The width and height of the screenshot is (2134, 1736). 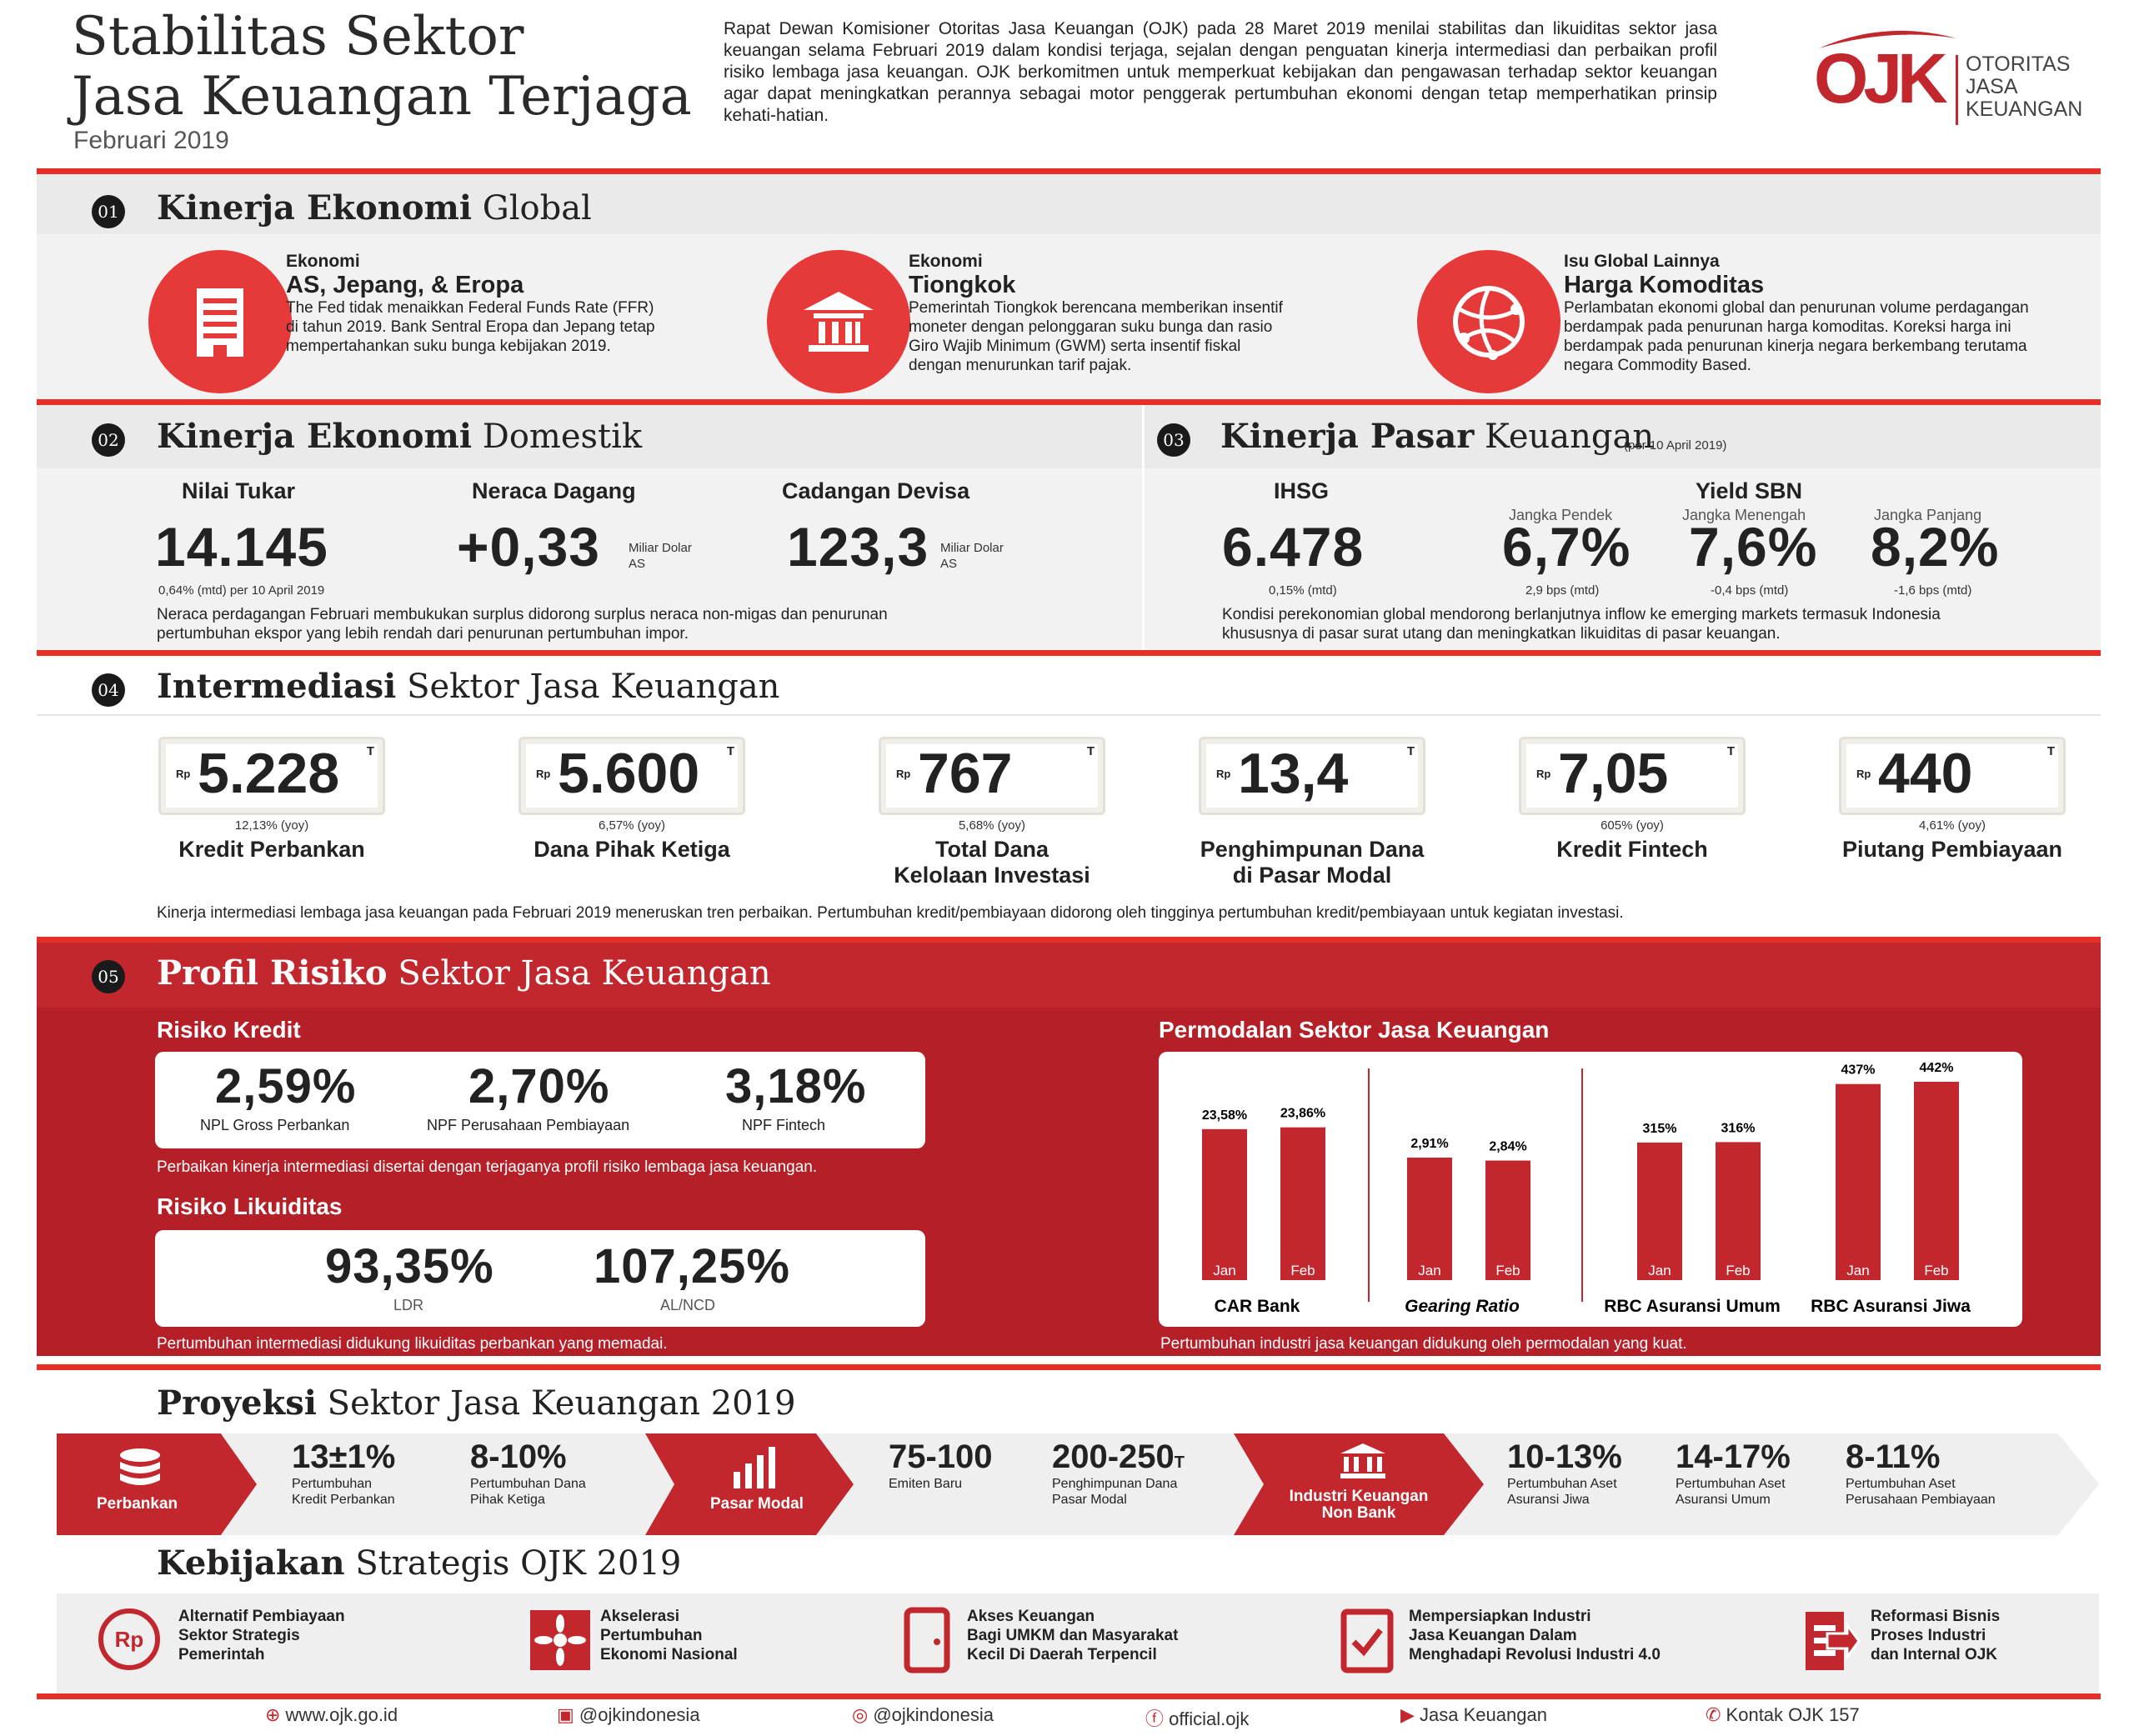 What do you see at coordinates (1692, 1307) in the screenshot?
I see `series-name-label: RBC Asuransi Umum` at bounding box center [1692, 1307].